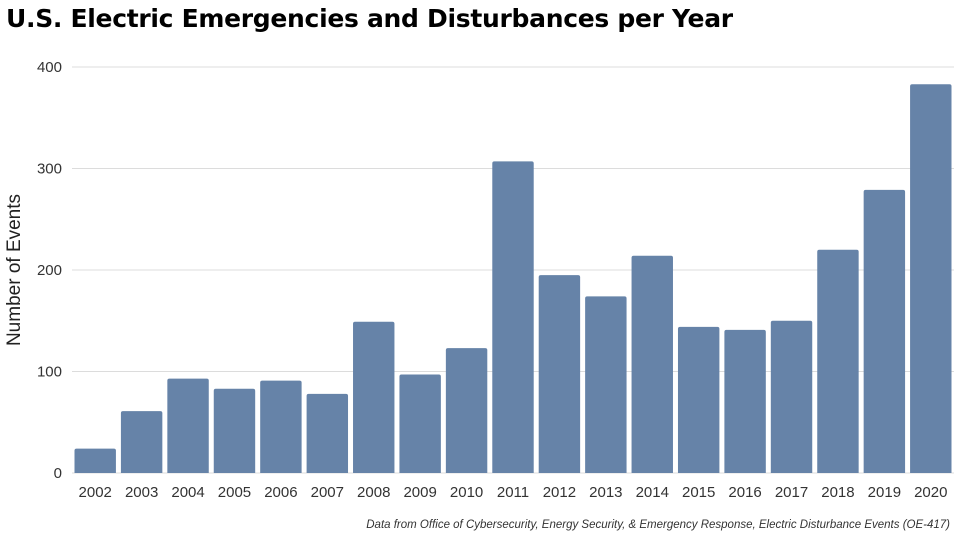  What do you see at coordinates (559, 492) in the screenshot?
I see `x-tick-label: 2012` at bounding box center [559, 492].